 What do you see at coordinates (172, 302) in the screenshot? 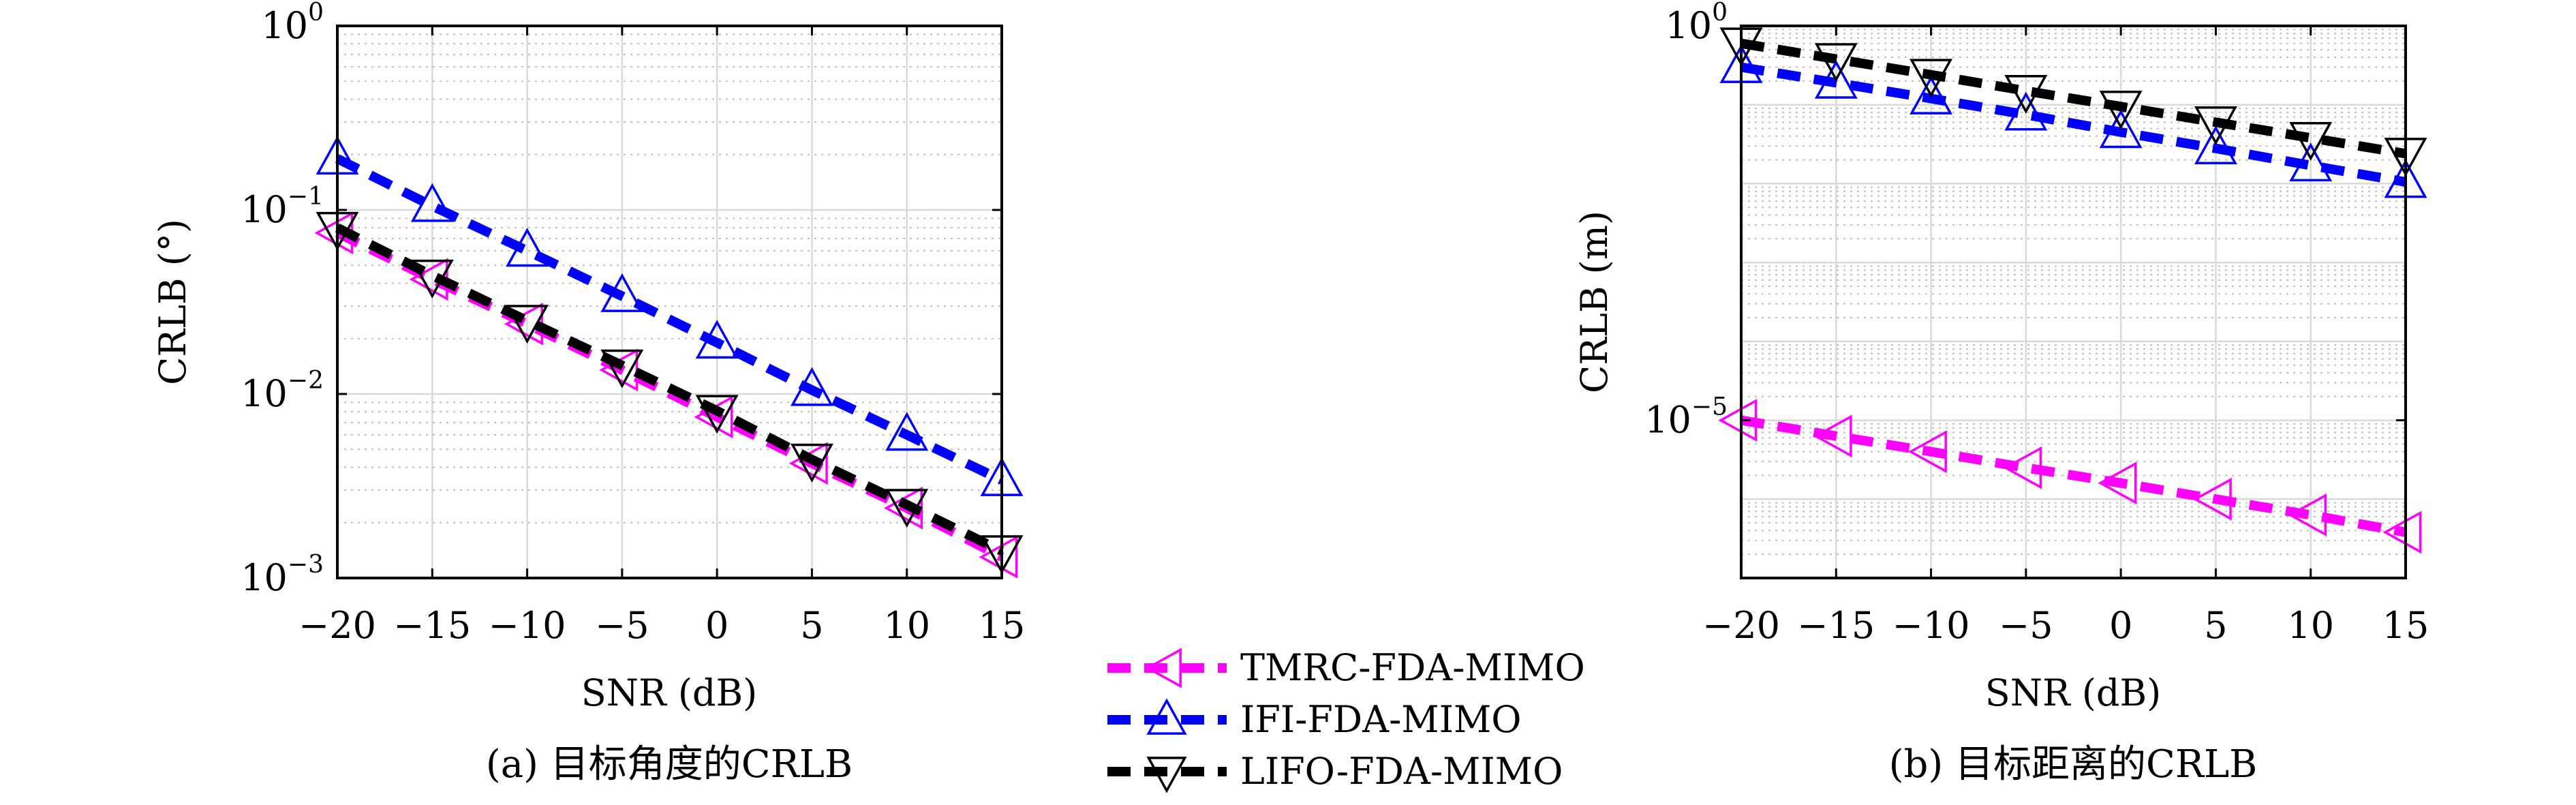
I see `panel-a-y-axis-label: CRLB (°)` at bounding box center [172, 302].